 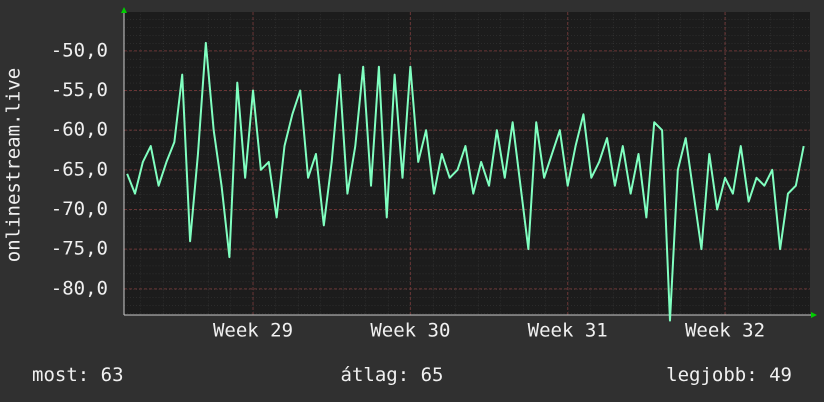 What do you see at coordinates (124, 10) in the screenshot?
I see `y-arrow` at bounding box center [124, 10].